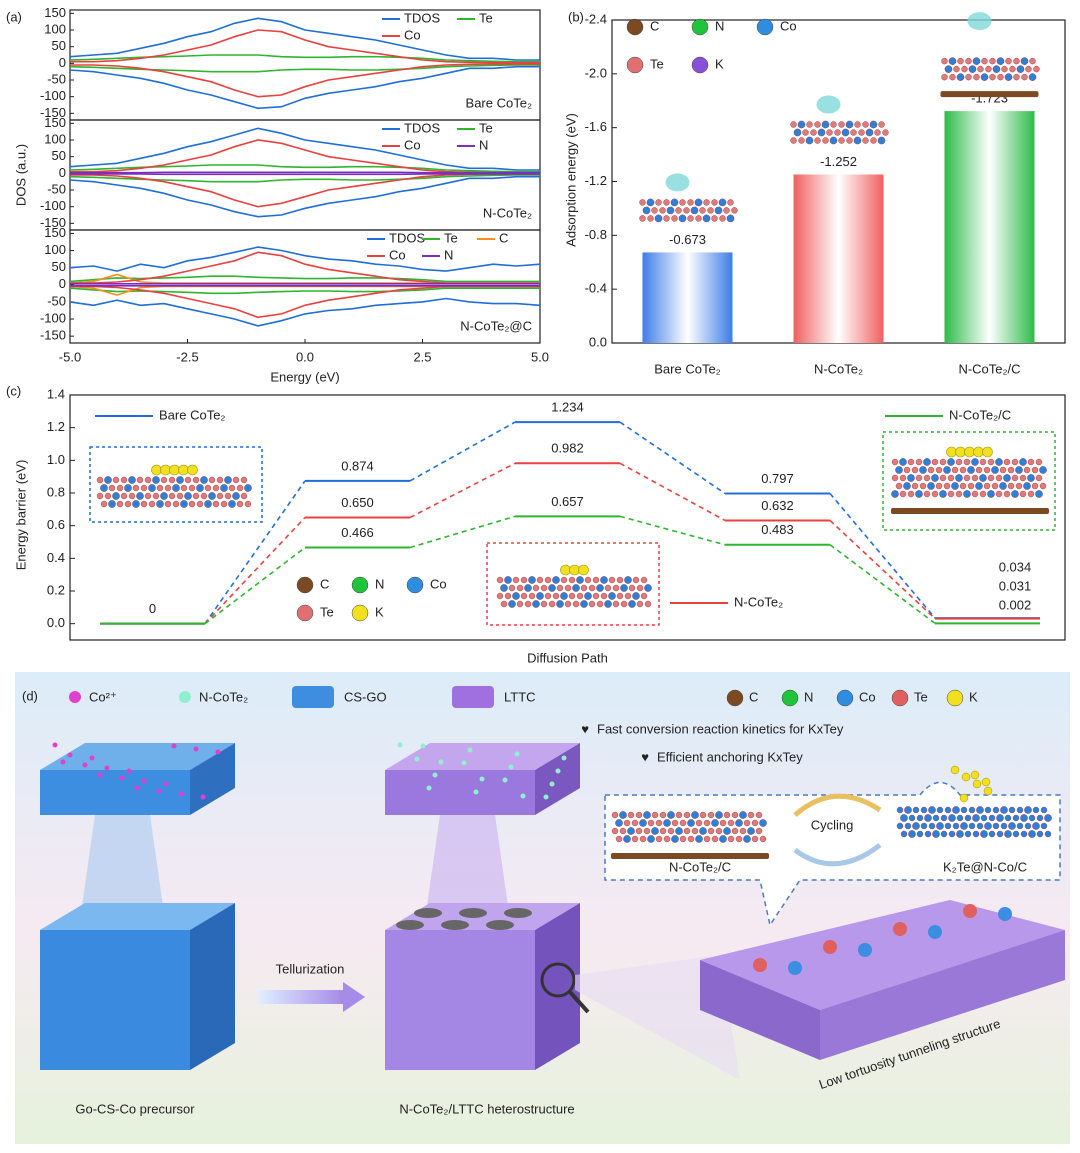 This screenshot has height=1153, width=1080. What do you see at coordinates (730, 756) in the screenshot?
I see `bullet-text: Efficient anchoring KxTey` at bounding box center [730, 756].